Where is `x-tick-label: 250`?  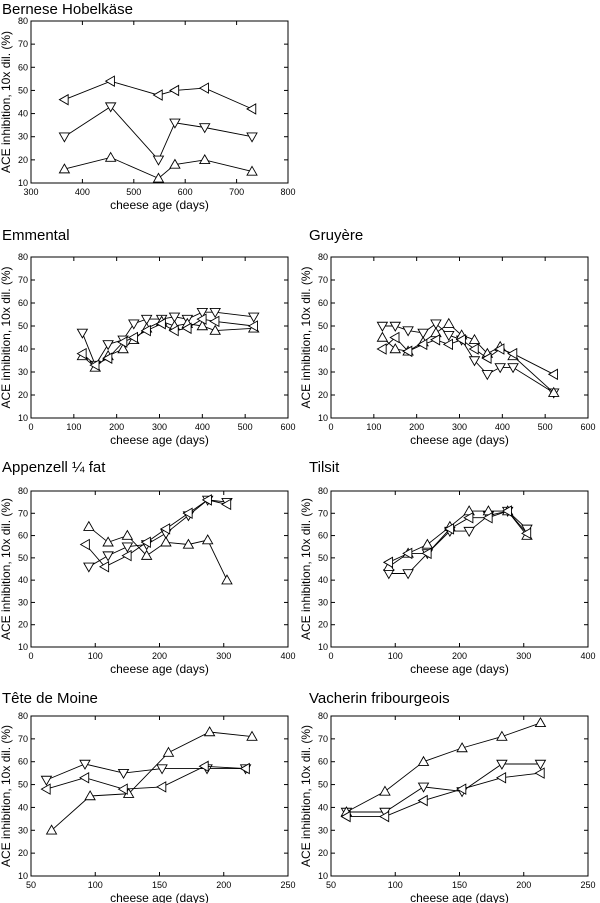 x-tick-label: 250 is located at coordinates (587, 885).